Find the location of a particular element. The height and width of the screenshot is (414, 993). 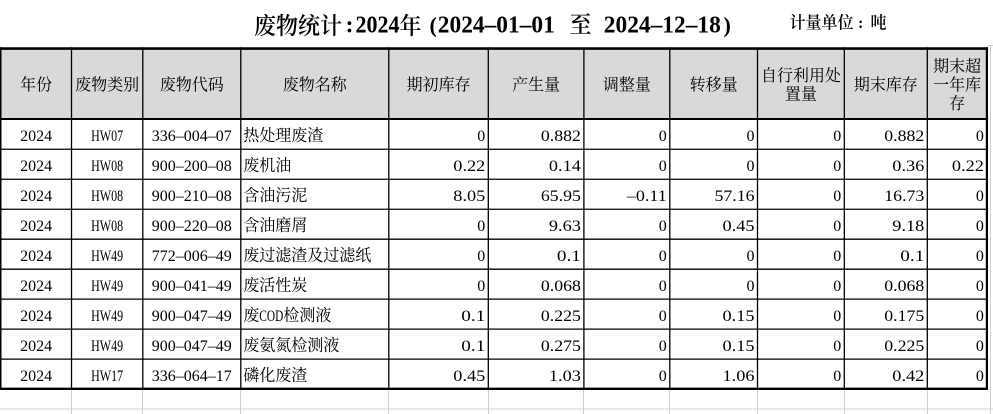

svg-text: 900–210–08 is located at coordinates (192, 196).